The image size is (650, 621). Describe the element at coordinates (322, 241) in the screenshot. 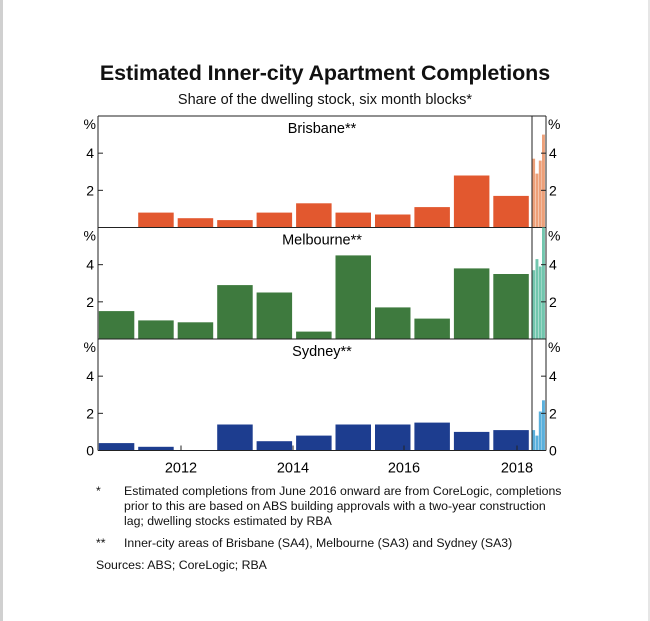

I see `melbourne-panel-title: Melbourne**` at that location.